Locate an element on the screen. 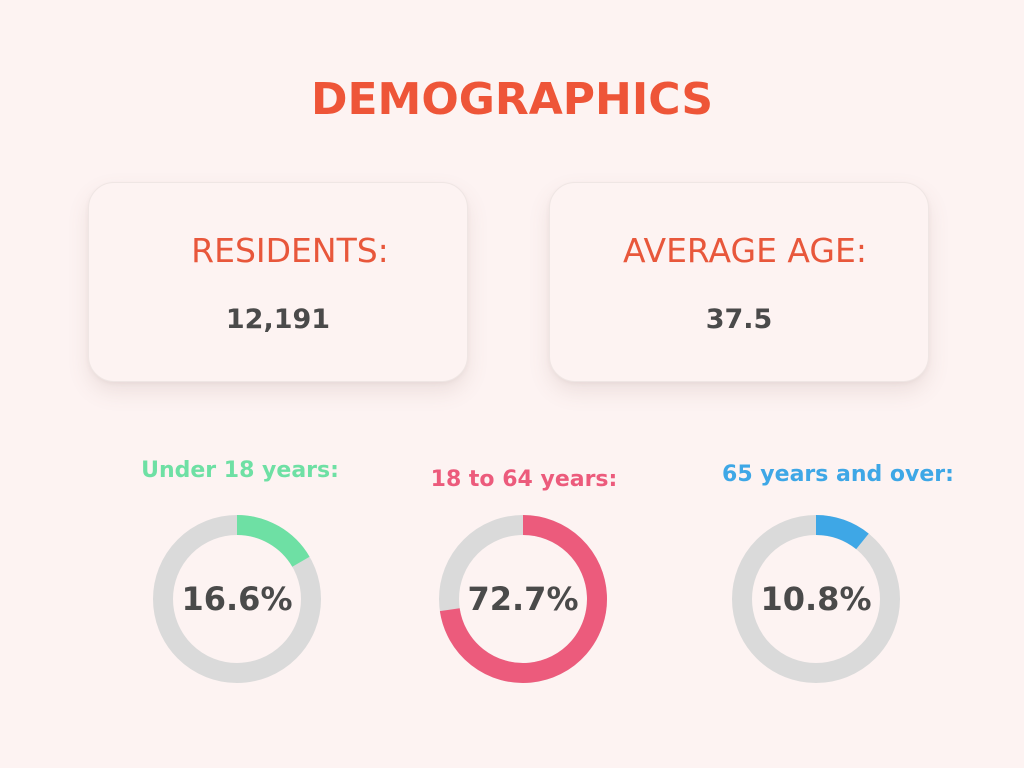  under-18-donut-svg is located at coordinates (237, 599).